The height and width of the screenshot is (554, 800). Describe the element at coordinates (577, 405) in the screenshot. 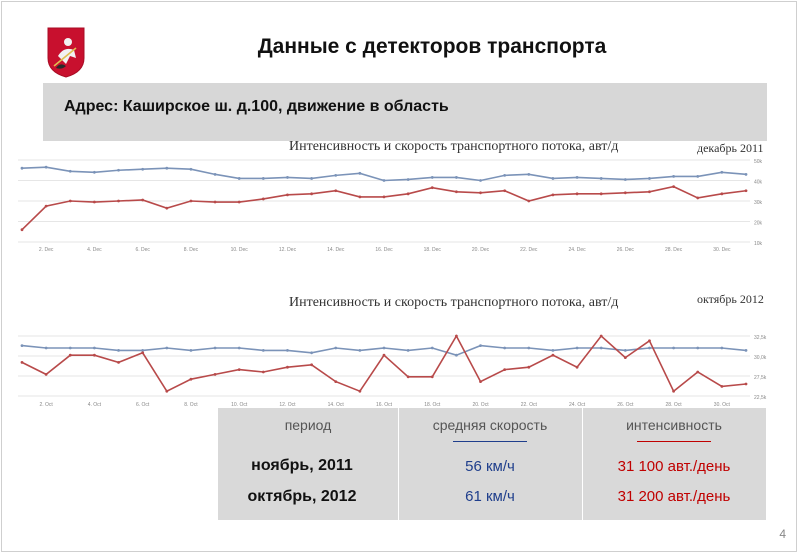

I see `x-tick-label: 24. Oct` at that location.